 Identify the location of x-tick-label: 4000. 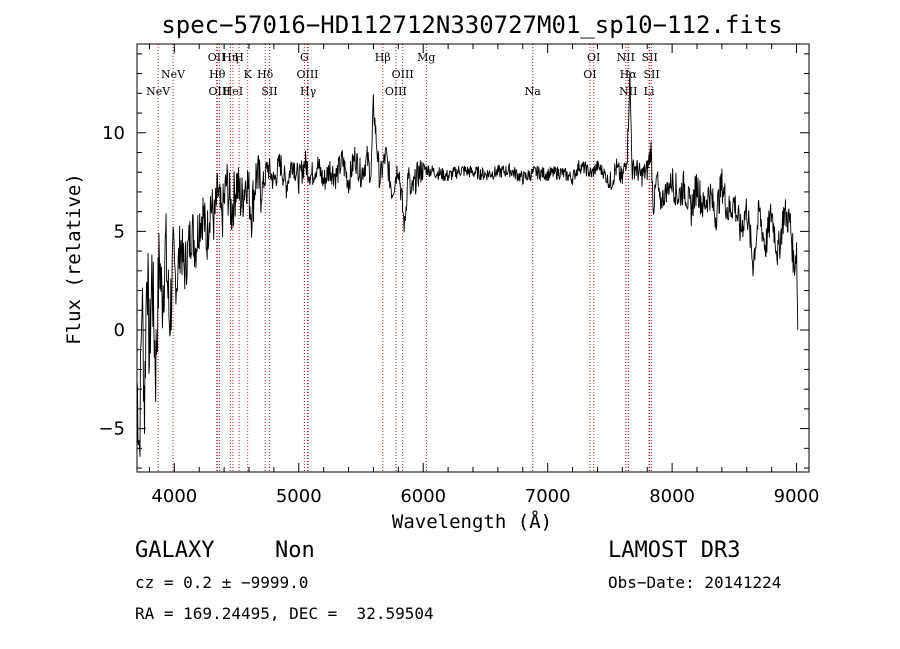
(174, 496).